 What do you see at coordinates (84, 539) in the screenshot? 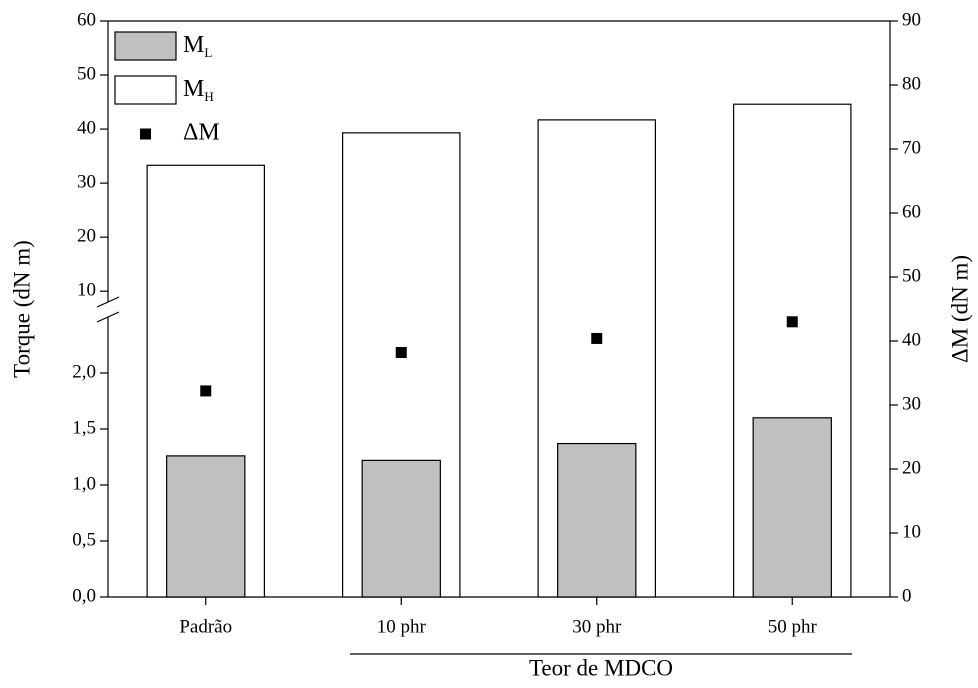
I see `y-tick-label: 0,5` at bounding box center [84, 539].